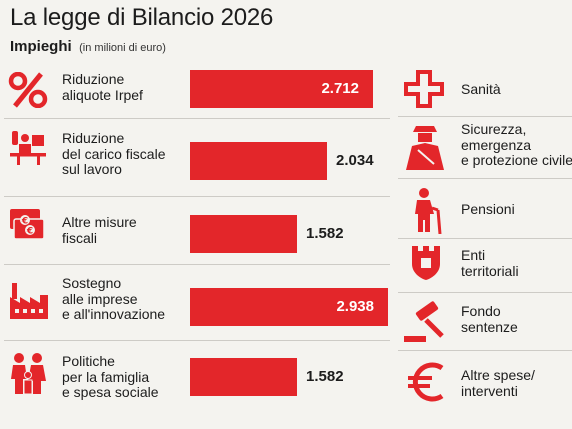 This screenshot has width=572, height=429. What do you see at coordinates (88, 361) in the screenshot?
I see `label-line: Politiche` at bounding box center [88, 361].